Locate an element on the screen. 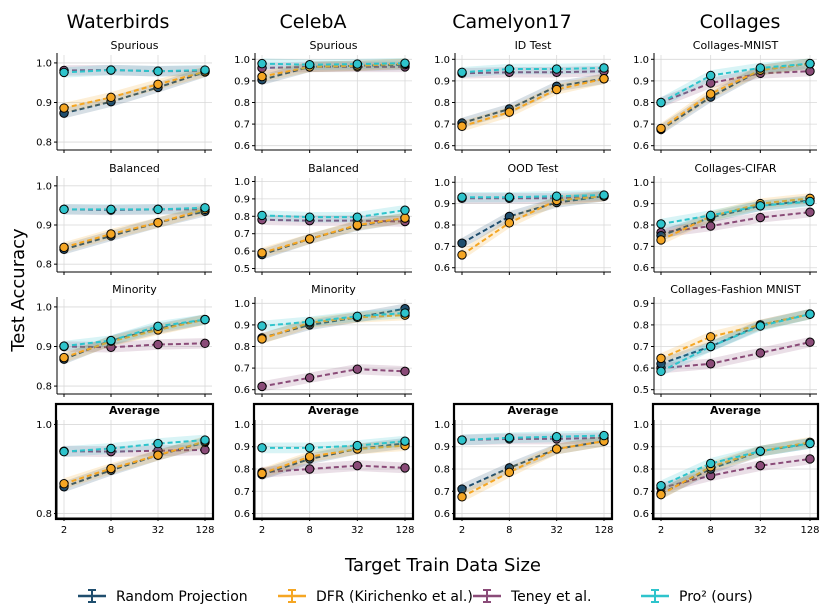 This screenshot has width=830, height=610. highlight-frame is located at coordinates (134, 461).